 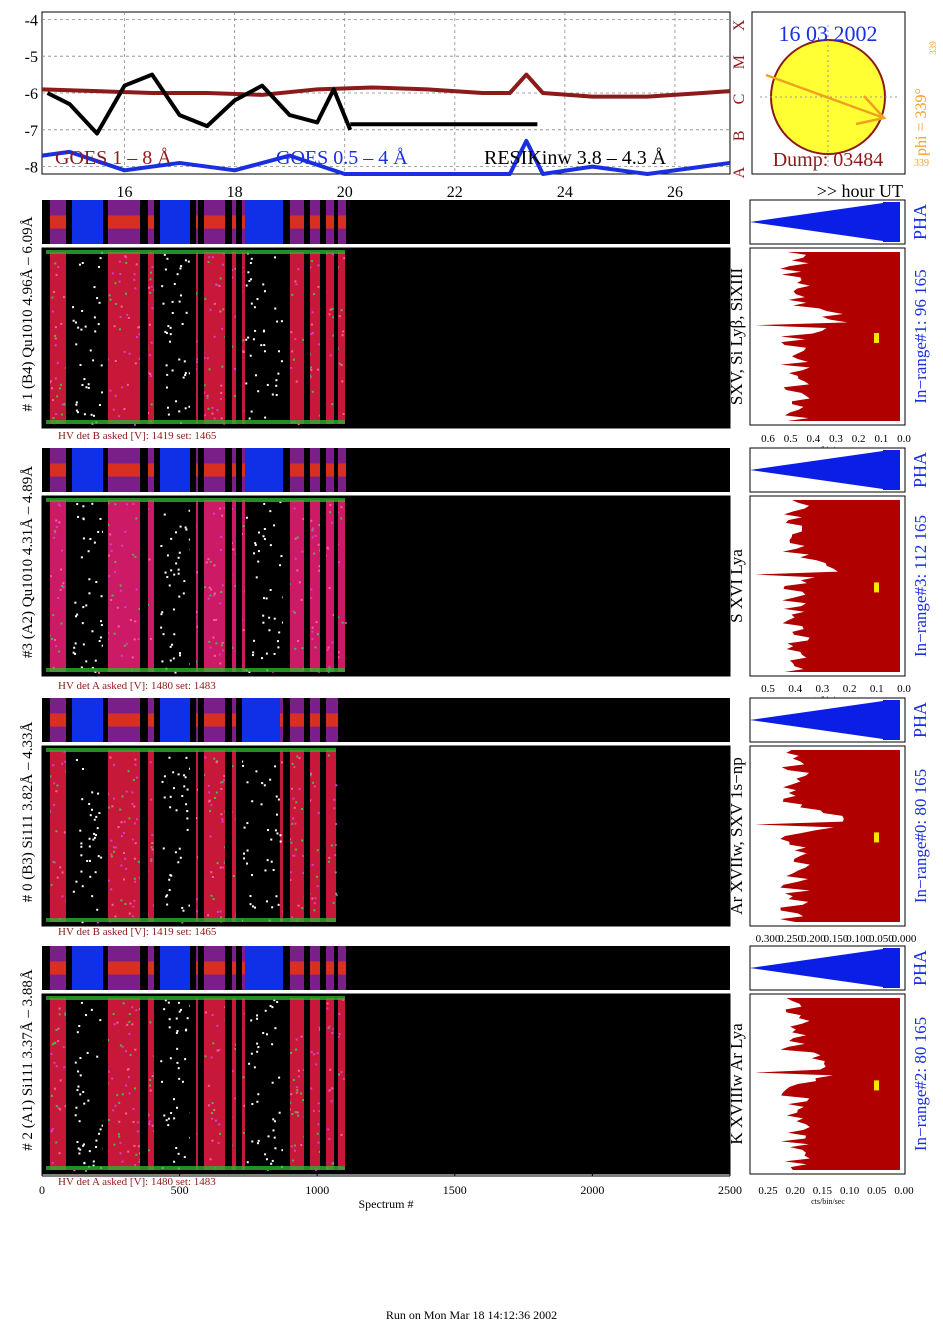 What do you see at coordinates (920, 836) in the screenshot?
I see `inrange-label: In−range#0: 80 165` at bounding box center [920, 836].